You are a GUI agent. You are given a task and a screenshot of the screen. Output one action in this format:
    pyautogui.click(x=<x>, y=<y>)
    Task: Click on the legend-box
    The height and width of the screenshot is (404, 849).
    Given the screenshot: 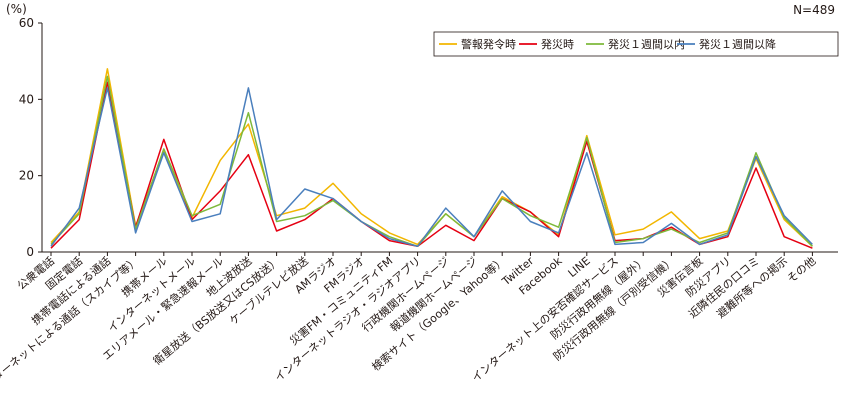 What is the action you would take?
    pyautogui.click(x=636, y=44)
    